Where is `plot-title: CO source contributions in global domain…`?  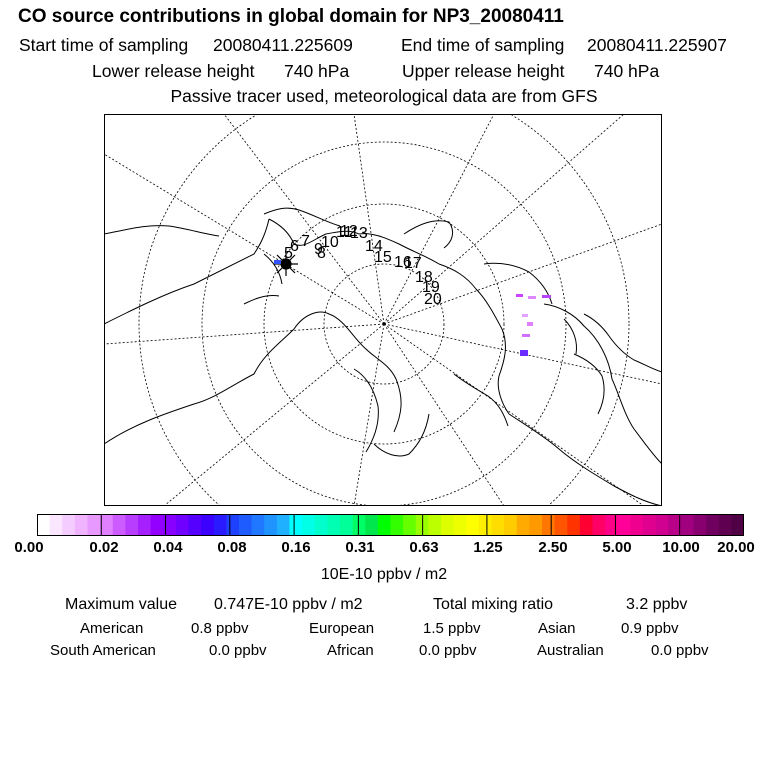 plot-title: CO source contributions in global domain… is located at coordinates (291, 16).